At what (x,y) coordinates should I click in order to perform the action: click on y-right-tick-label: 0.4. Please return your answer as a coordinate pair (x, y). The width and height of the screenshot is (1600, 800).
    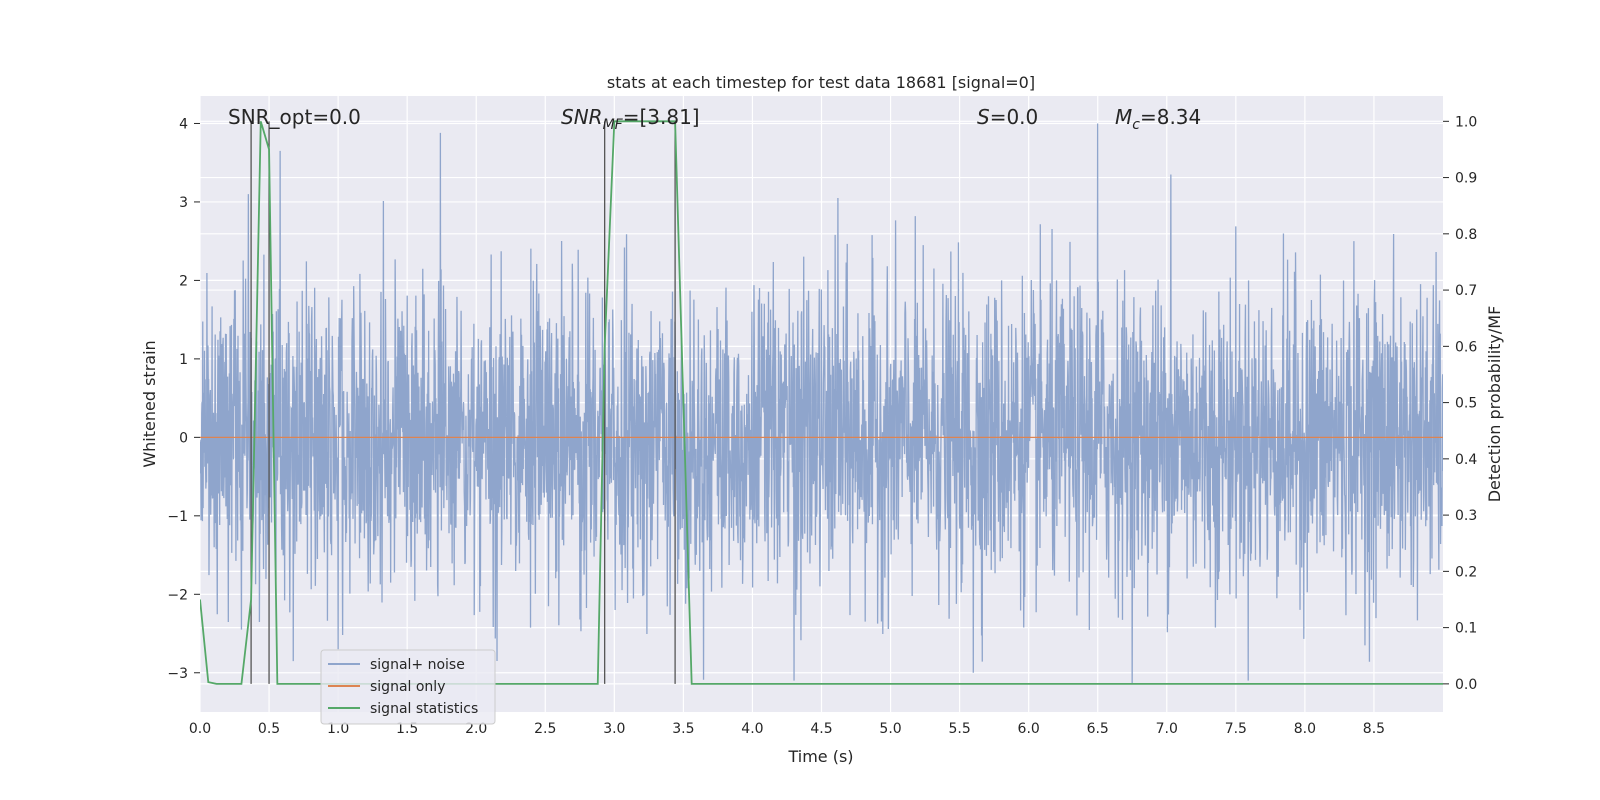
    Looking at the image, I should click on (1466, 460).